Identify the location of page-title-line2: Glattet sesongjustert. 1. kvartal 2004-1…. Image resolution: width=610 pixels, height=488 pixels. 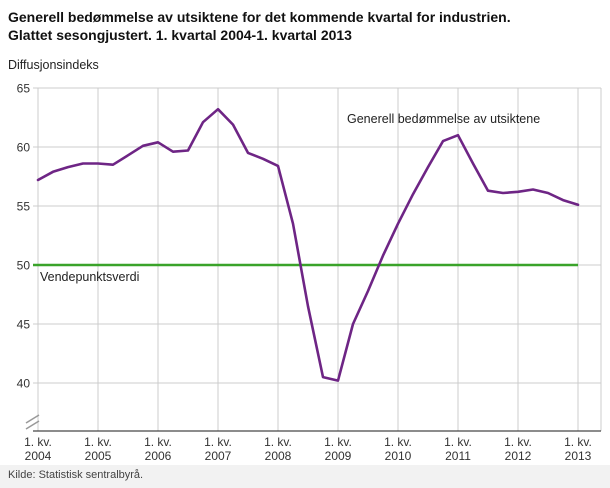
(180, 35).